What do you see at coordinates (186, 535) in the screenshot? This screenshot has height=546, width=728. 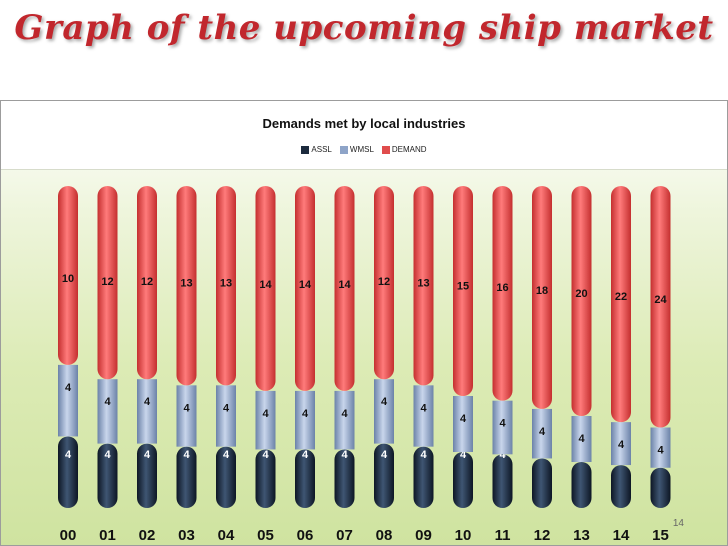 I see `x-tick-label-03: 03` at bounding box center [186, 535].